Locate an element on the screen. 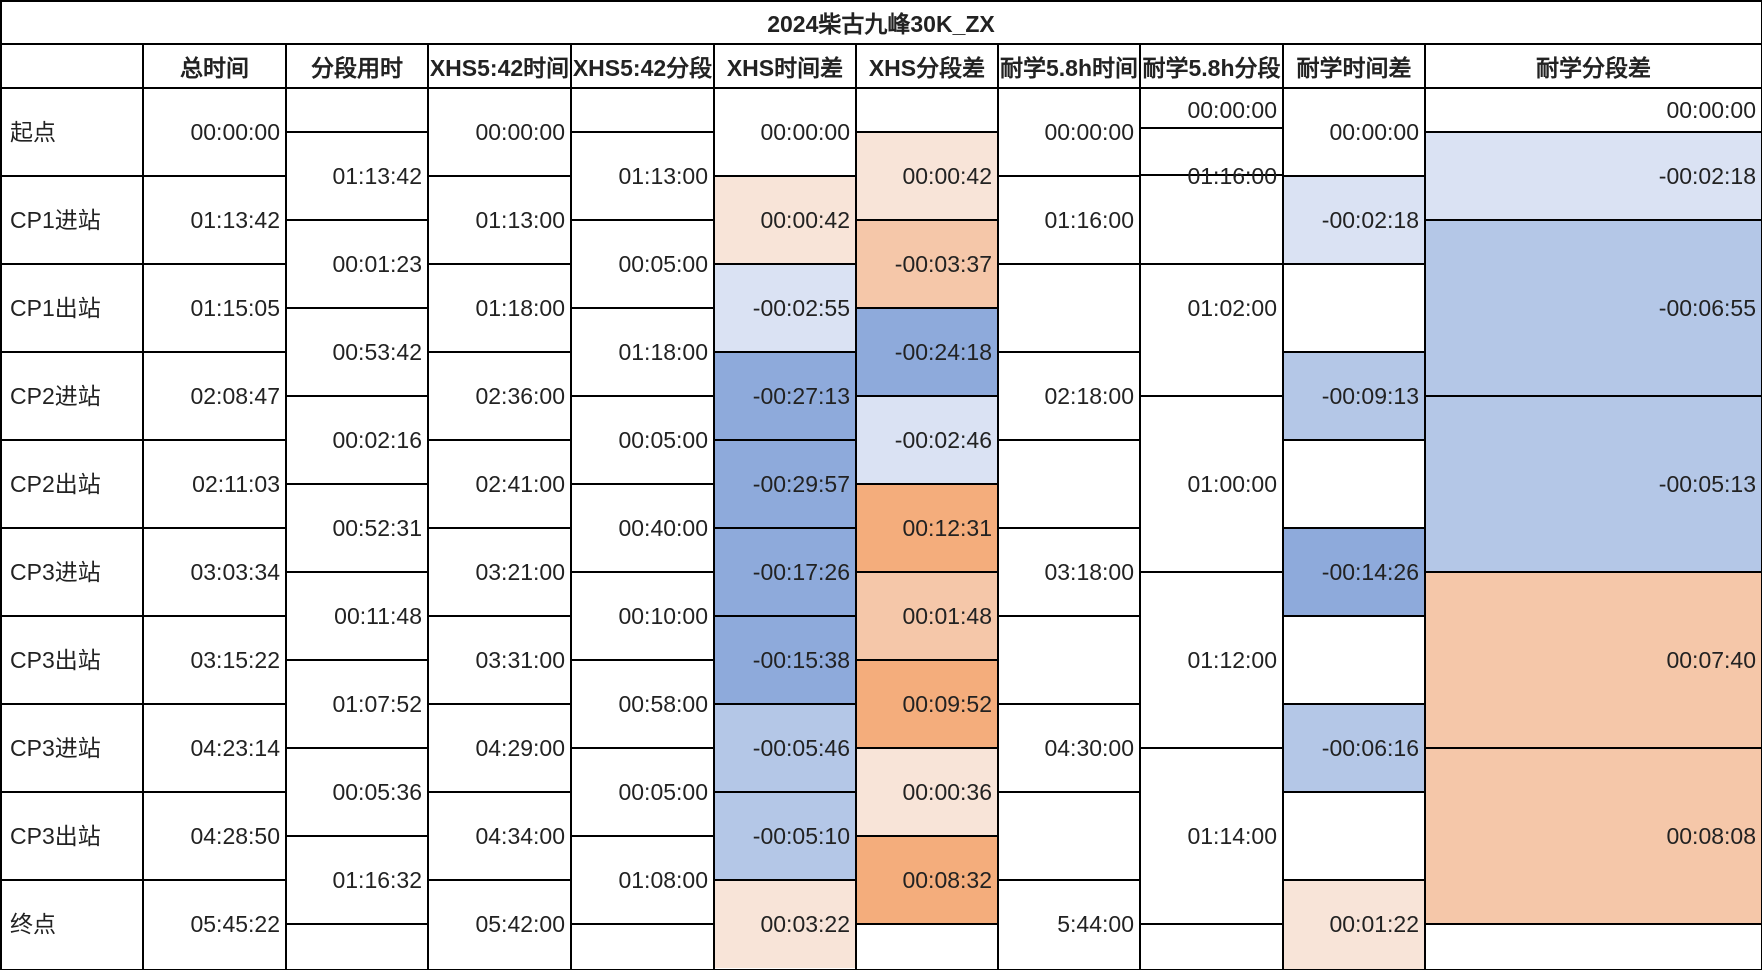 The height and width of the screenshot is (970, 1762). header-xhs-time-diff: XHS时间差 is located at coordinates (785, 68).